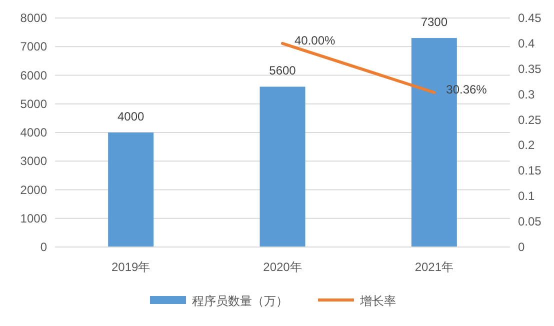 This screenshot has width=554, height=326. What do you see at coordinates (530, 171) in the screenshot?
I see `y2-tick-label: 0.15` at bounding box center [530, 171].